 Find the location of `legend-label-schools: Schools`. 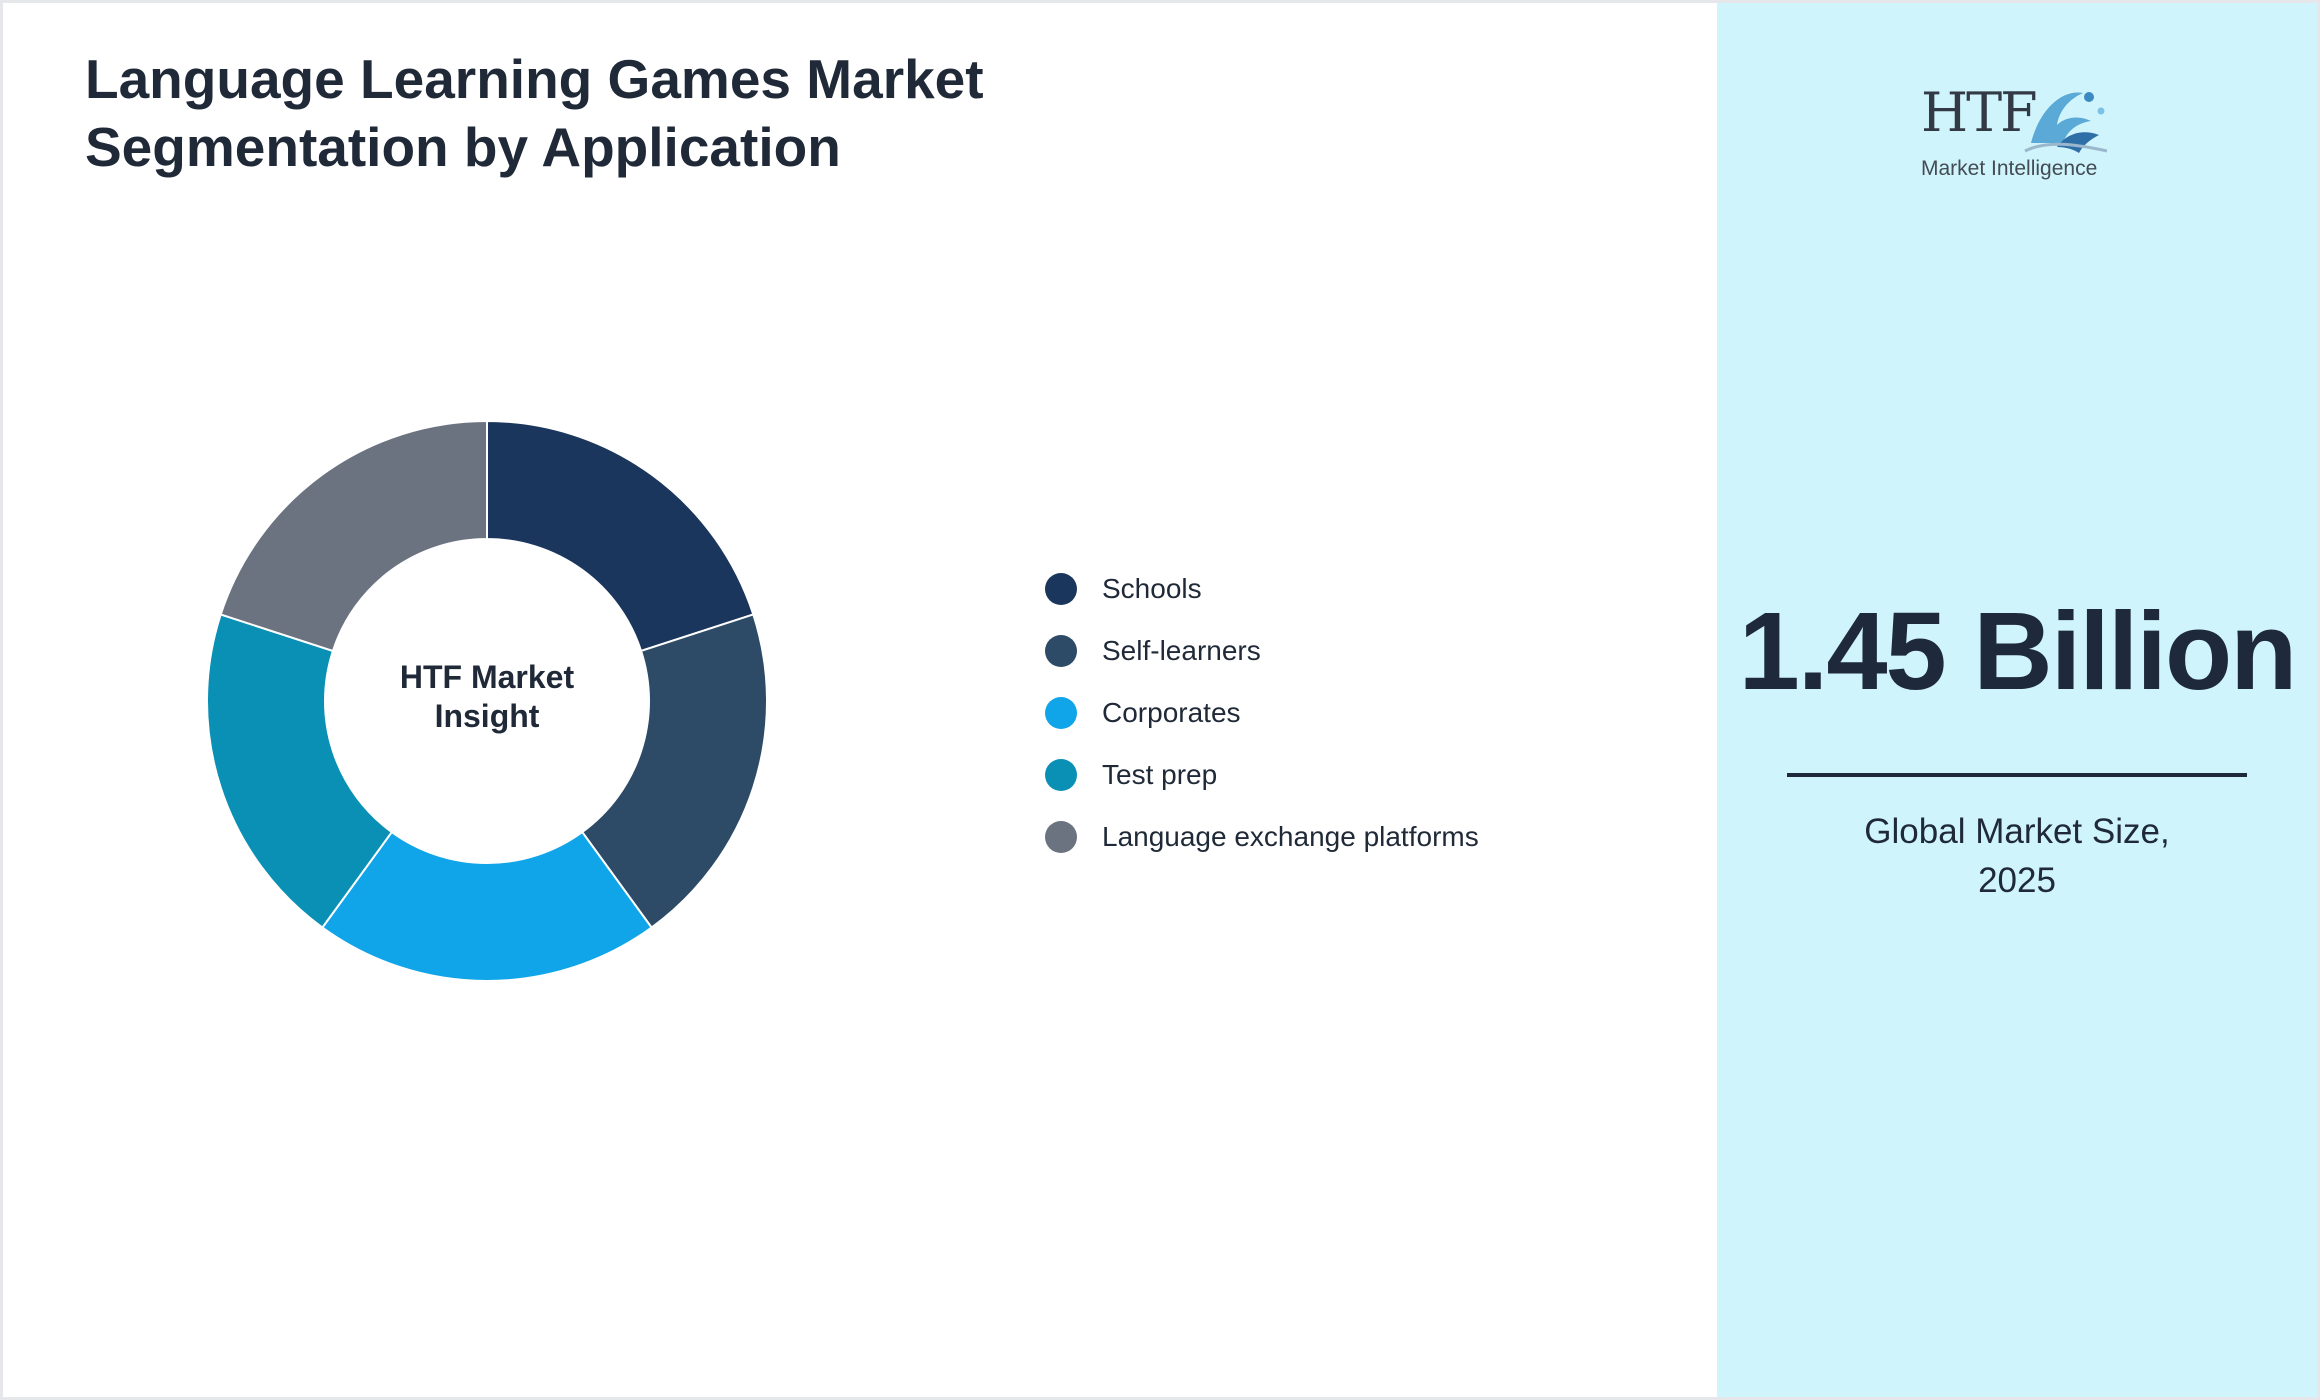

legend-label-schools: Schools is located at coordinates (1152, 588).